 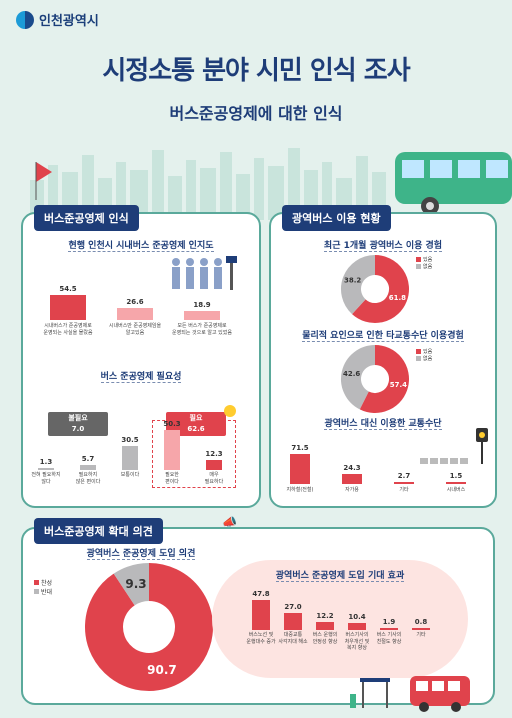 What do you see at coordinates (230, 411) in the screenshot?
I see `smile-emoji-icon` at bounding box center [230, 411].